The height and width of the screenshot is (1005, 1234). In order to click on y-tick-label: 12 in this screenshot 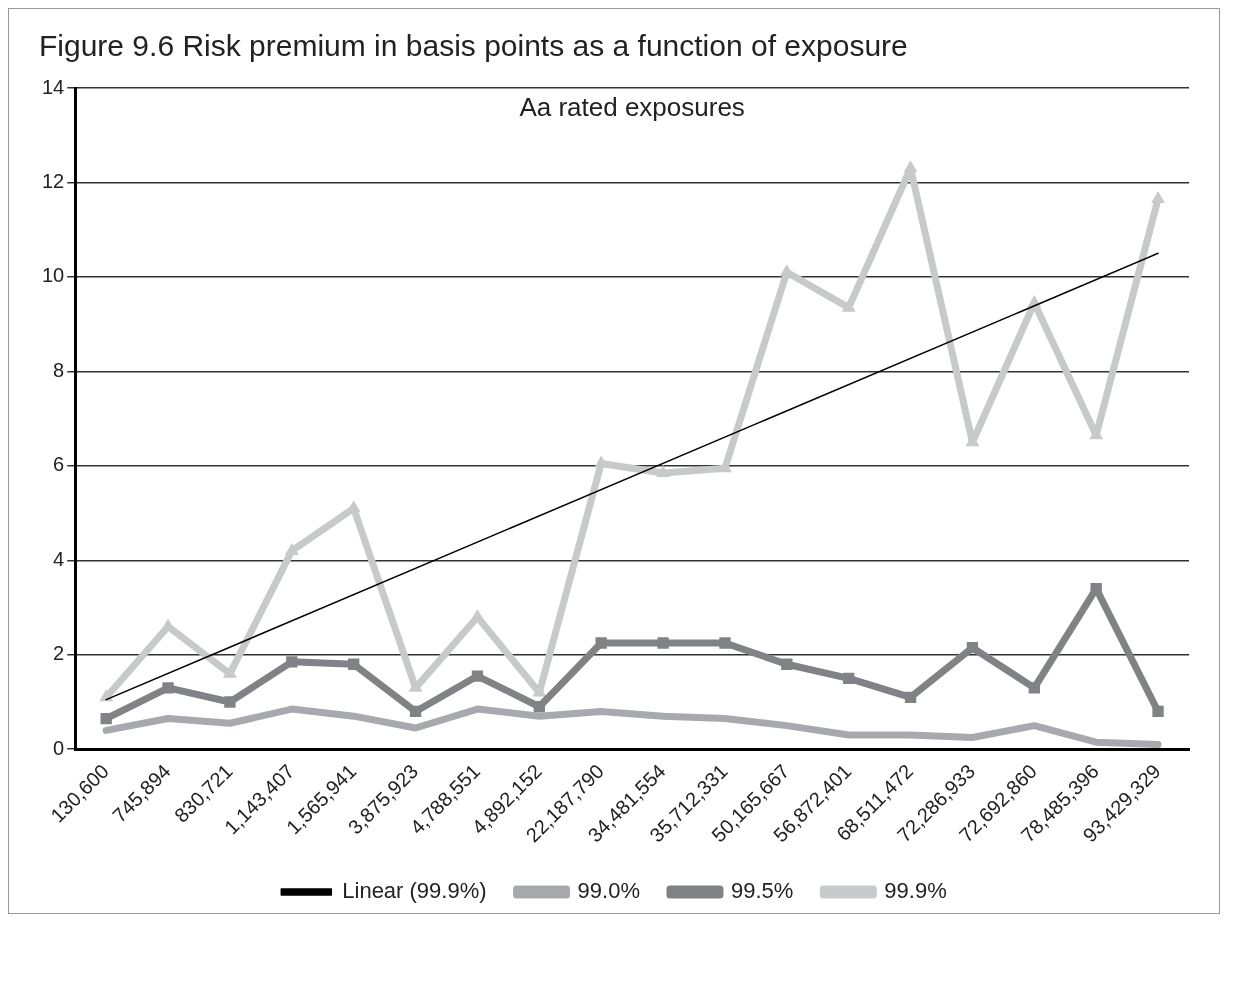, I will do `click(53, 180)`.